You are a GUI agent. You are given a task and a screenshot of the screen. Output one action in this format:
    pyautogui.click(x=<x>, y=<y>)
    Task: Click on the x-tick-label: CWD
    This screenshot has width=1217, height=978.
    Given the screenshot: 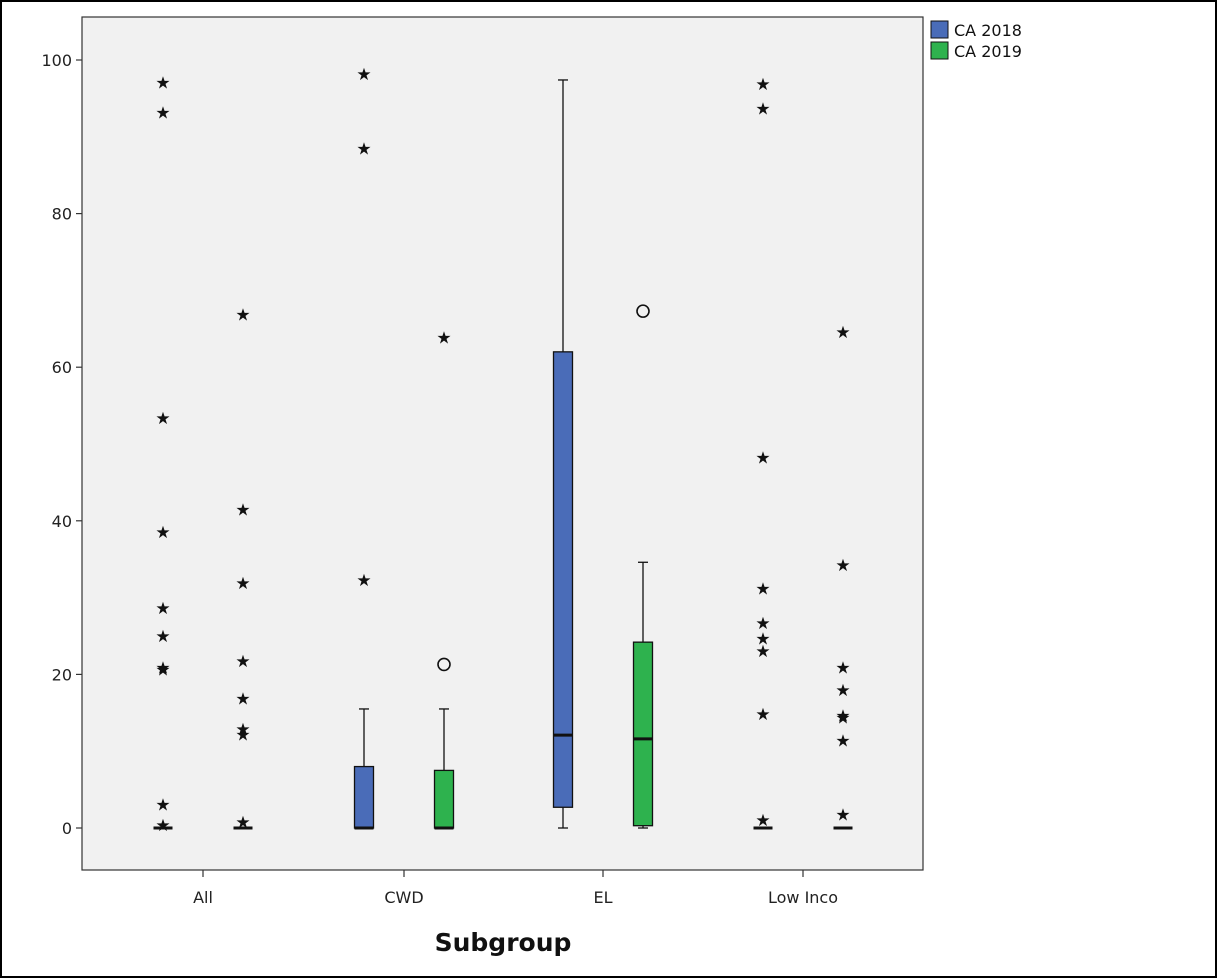 What is the action you would take?
    pyautogui.click(x=403, y=897)
    